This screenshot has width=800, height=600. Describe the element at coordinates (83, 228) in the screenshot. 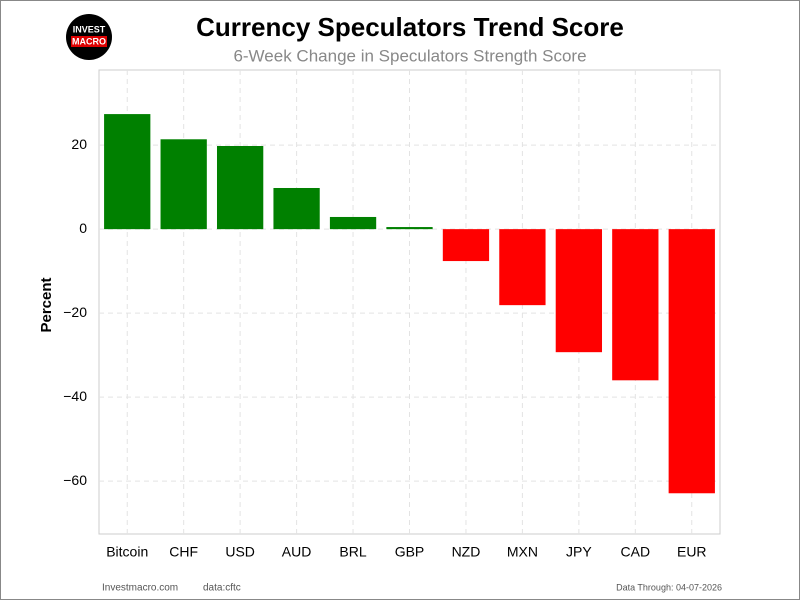

I see `y-tick-label: 0` at that location.